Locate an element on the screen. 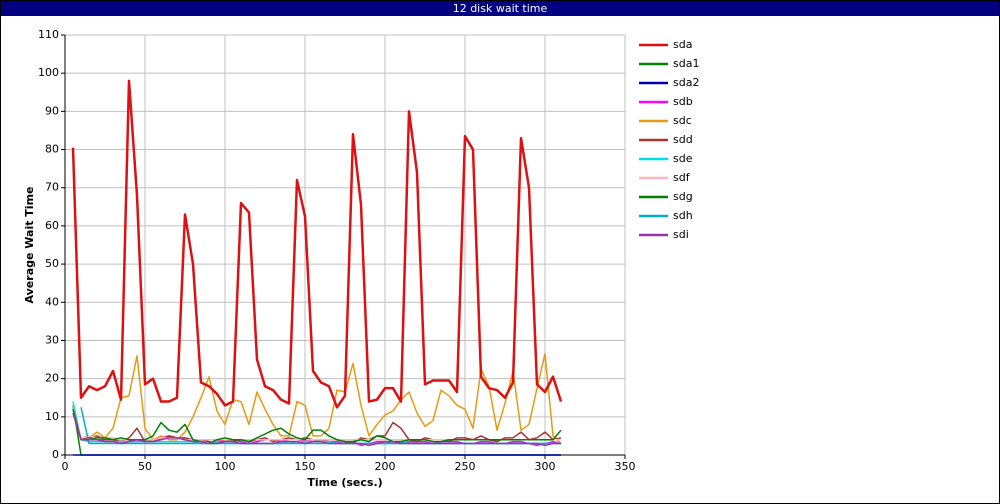 This screenshot has height=504, width=1000. chart-title: 12 disk wait time is located at coordinates (500, 8).